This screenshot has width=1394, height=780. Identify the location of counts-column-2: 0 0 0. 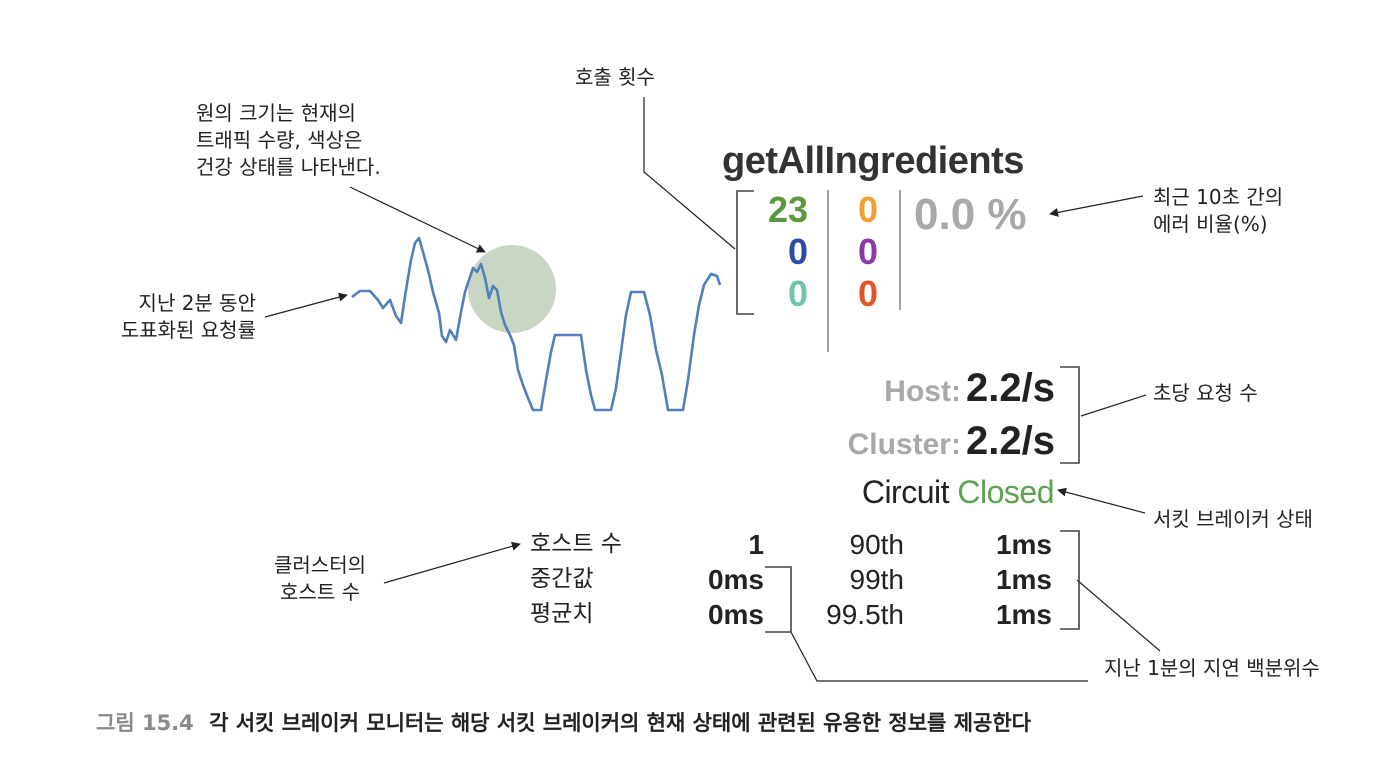
(848, 252).